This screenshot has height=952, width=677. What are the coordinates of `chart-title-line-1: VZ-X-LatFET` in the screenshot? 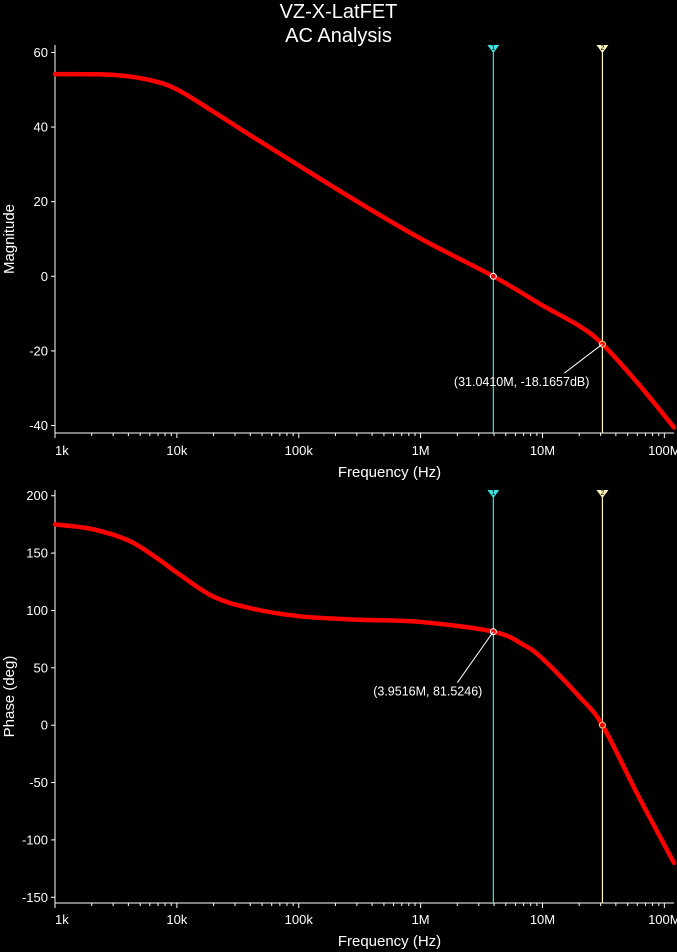 It's located at (338, 12).